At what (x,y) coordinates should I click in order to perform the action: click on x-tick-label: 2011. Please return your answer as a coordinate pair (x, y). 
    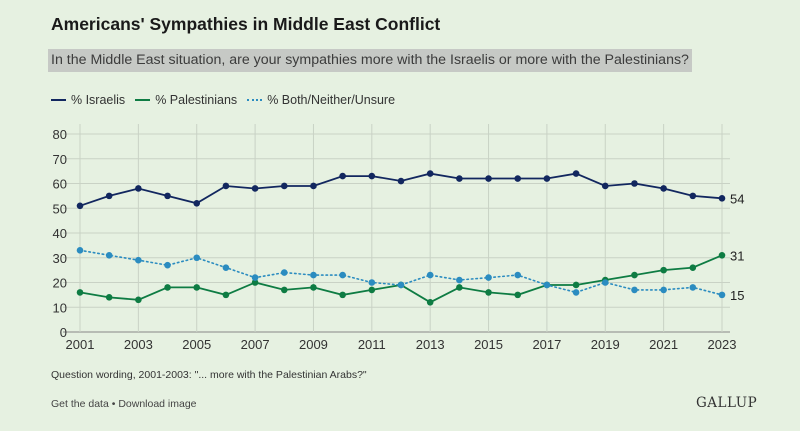
    Looking at the image, I should click on (372, 344).